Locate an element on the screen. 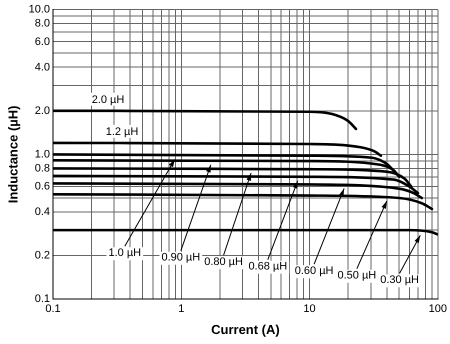 Image resolution: width=450 pixels, height=344 pixels. x-tick-label: 10 is located at coordinates (309, 308).